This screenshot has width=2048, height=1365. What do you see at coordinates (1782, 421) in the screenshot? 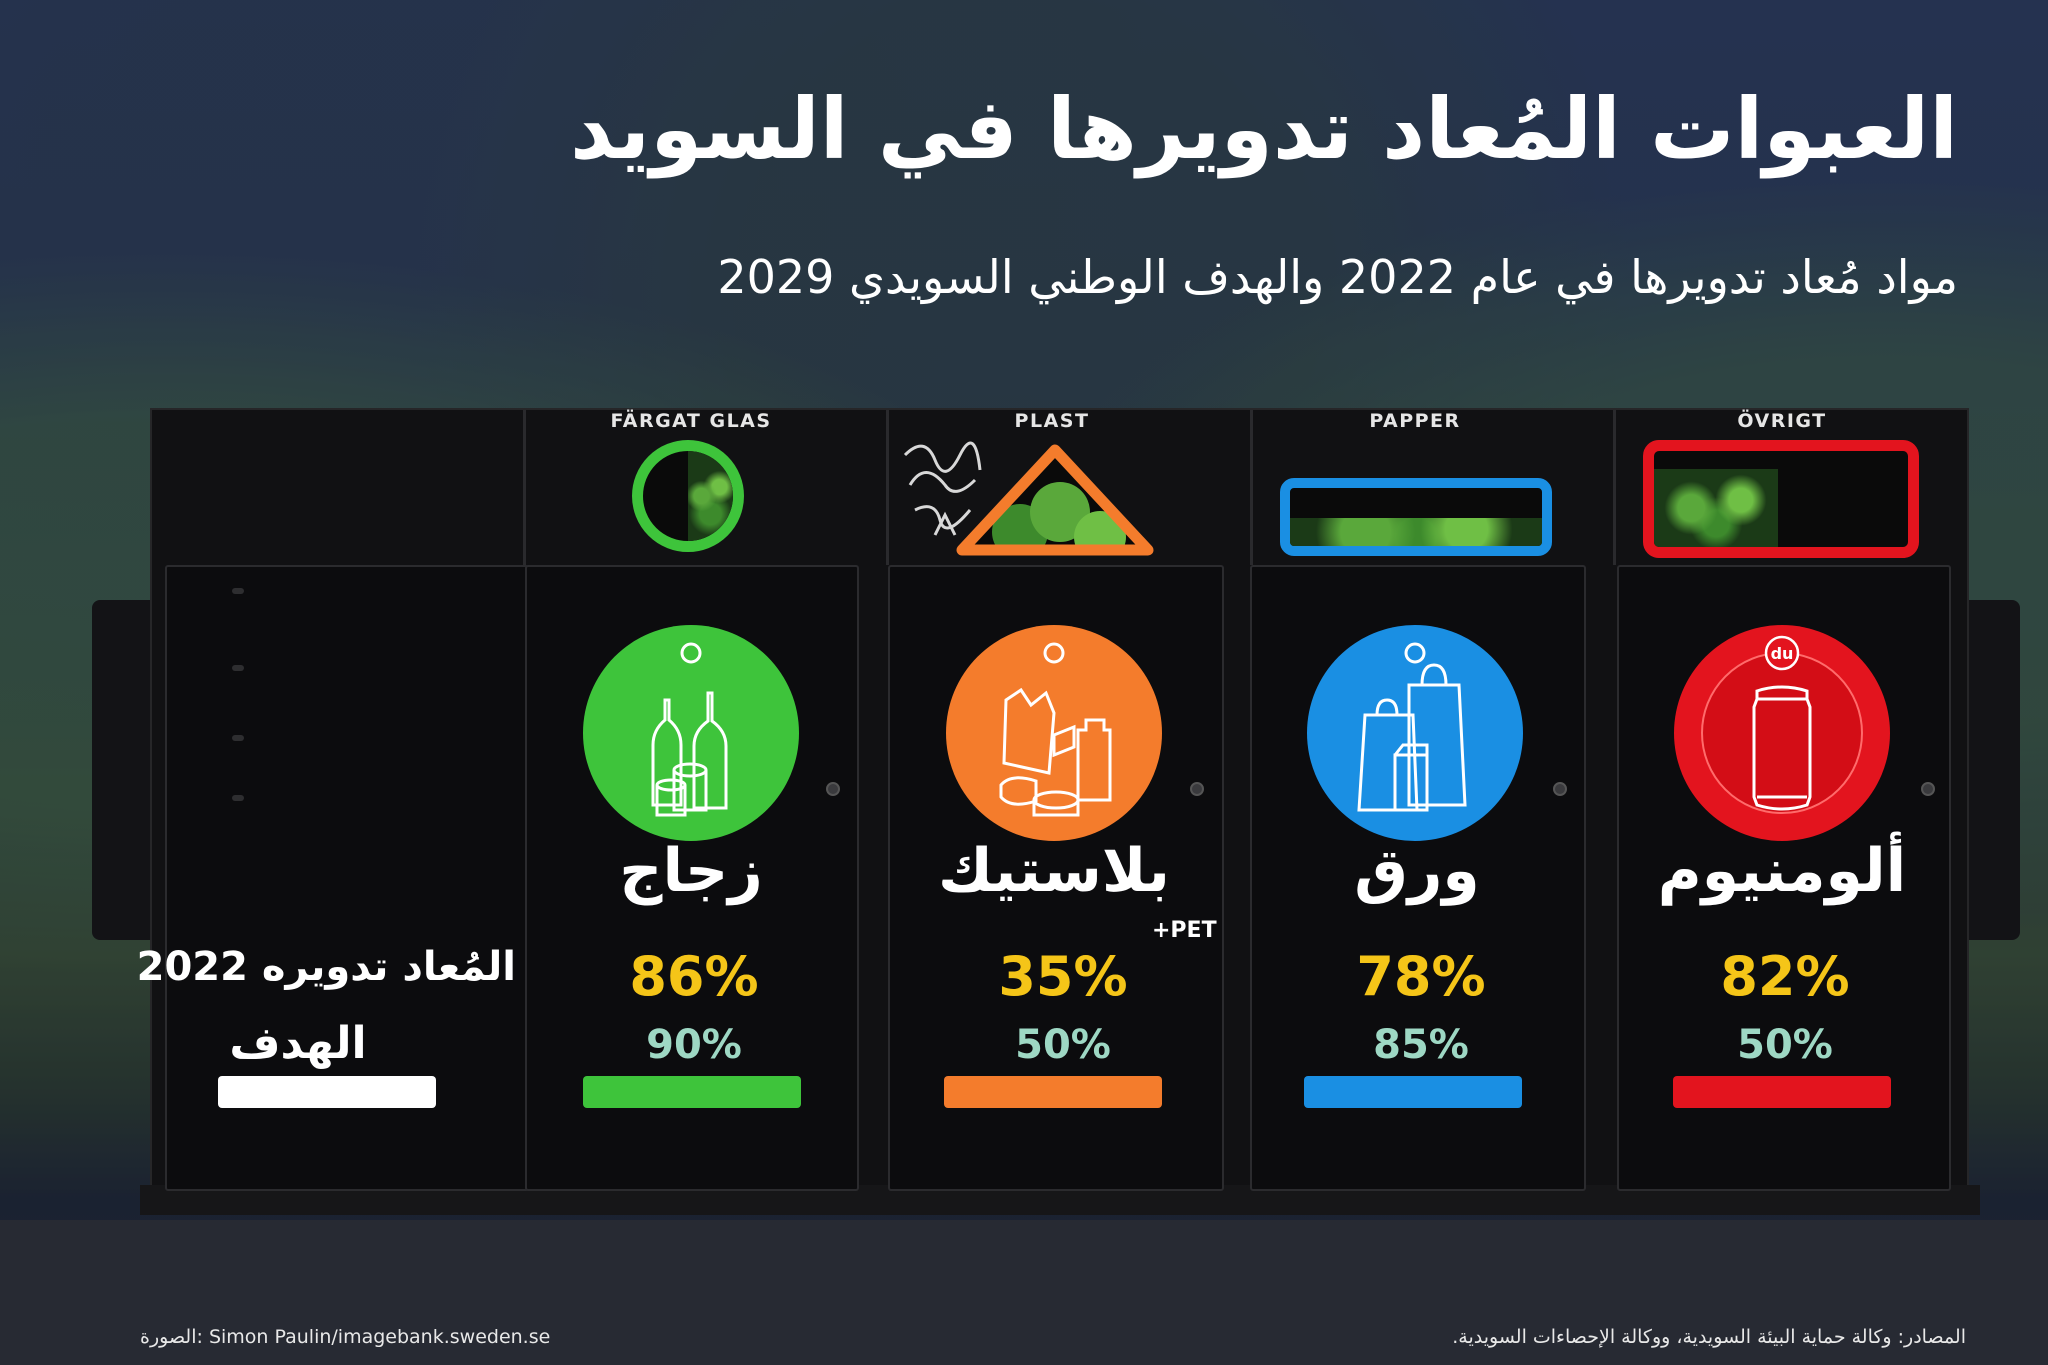
I see `bin-sign-other: ÖVRIGT` at bounding box center [1782, 421].